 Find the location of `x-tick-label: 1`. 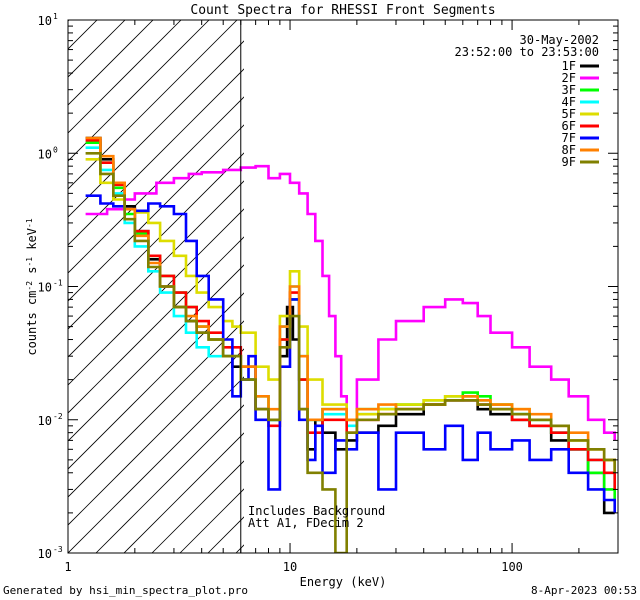

x-tick-label: 1 is located at coordinates (67, 567).